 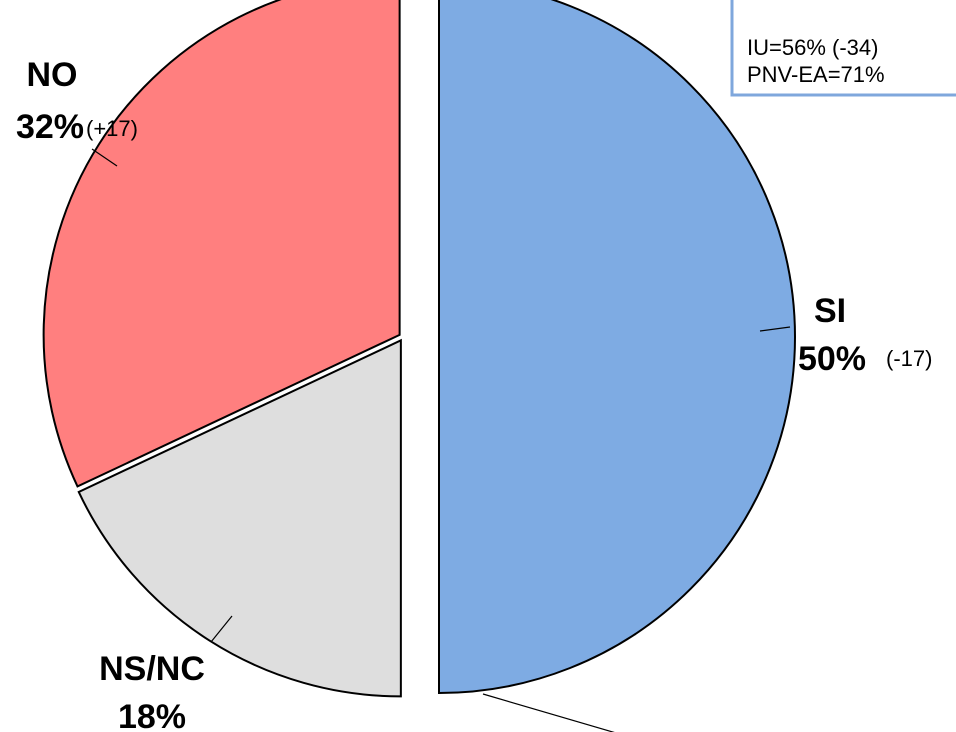 What do you see at coordinates (548, 712) in the screenshot?
I see `leader-line-bottom` at bounding box center [548, 712].